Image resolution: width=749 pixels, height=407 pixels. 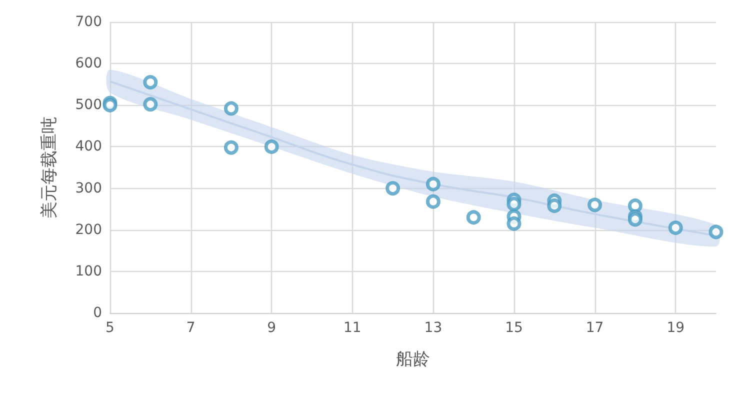 What do you see at coordinates (271, 328) in the screenshot?
I see `x-tick-label: 9` at bounding box center [271, 328].